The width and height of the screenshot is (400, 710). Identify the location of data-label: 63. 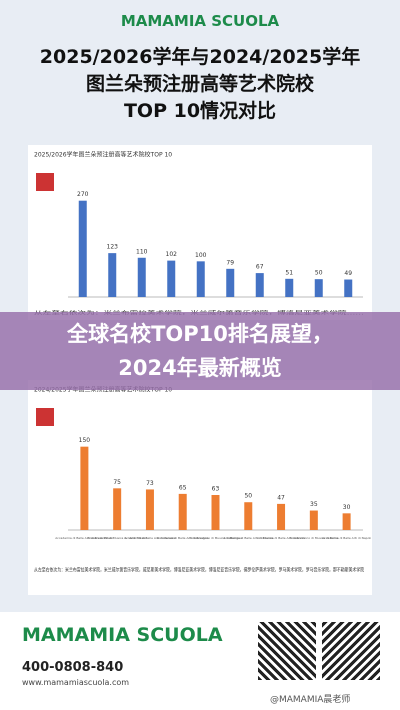
(216, 489).